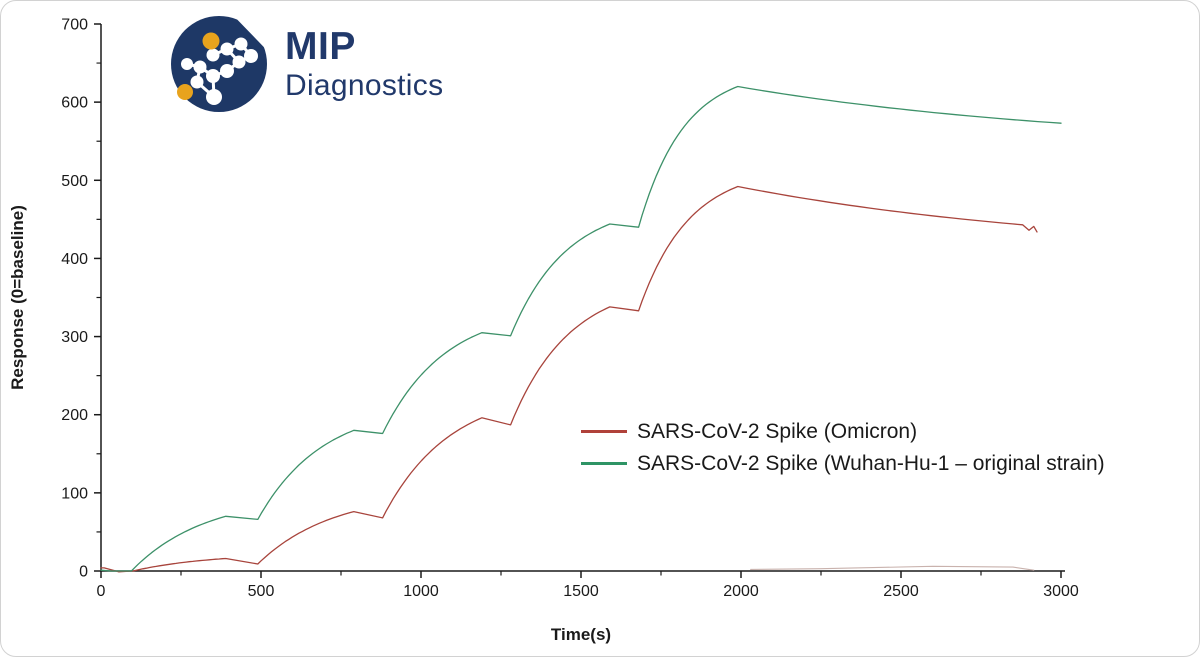 The height and width of the screenshot is (657, 1200). What do you see at coordinates (777, 431) in the screenshot?
I see `legend-label-omicron: SARS-CoV-2 Spike (Omicron)` at bounding box center [777, 431].